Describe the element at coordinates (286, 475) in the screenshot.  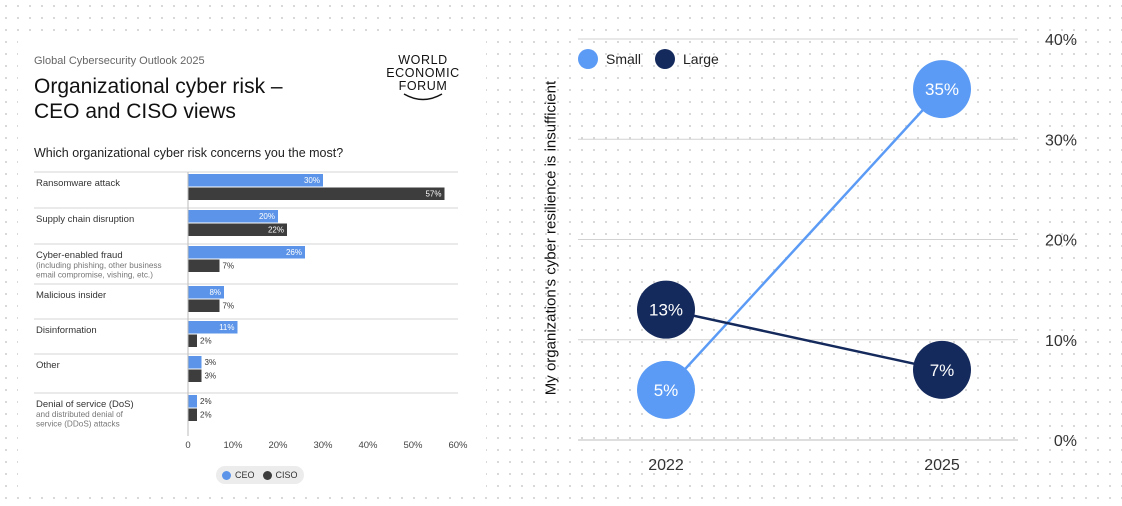
I see `legend-ciso-label: CISO` at that location.